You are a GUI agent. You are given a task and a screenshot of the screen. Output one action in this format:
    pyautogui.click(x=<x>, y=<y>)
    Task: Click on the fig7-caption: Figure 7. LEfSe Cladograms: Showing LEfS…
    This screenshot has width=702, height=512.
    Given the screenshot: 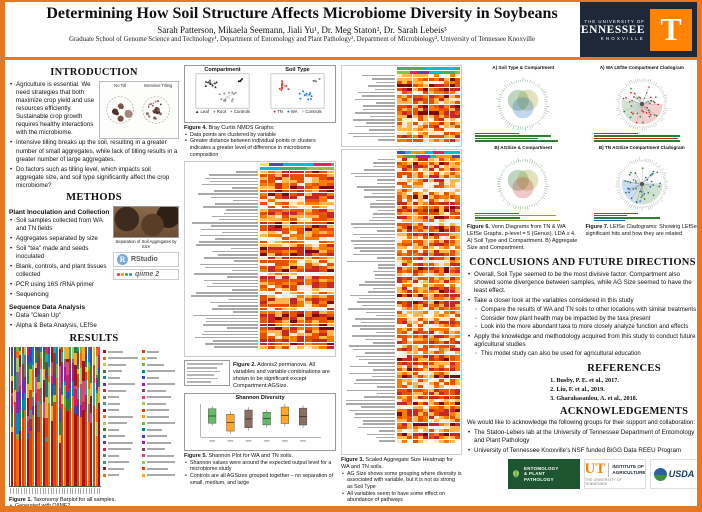 What is the action you would take?
    pyautogui.click(x=642, y=238)
    